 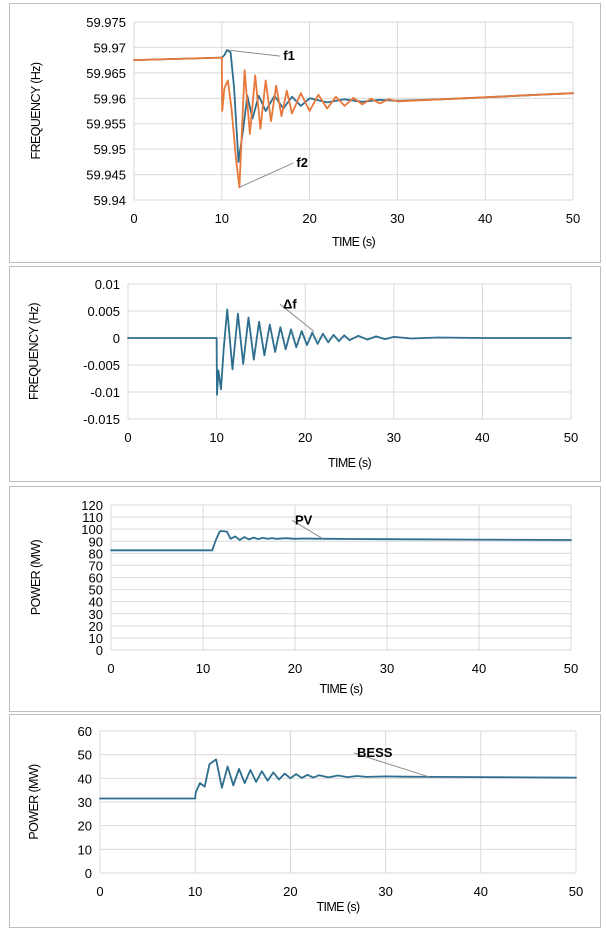 What do you see at coordinates (92, 517) in the screenshot?
I see `y-tick-label: 110` at bounding box center [92, 517].